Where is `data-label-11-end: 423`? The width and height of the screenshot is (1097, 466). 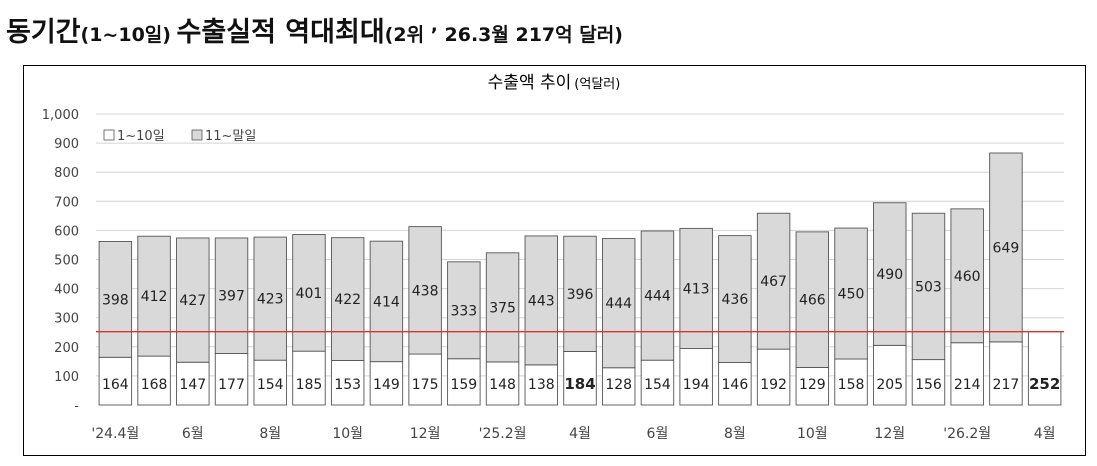
data-label-11-end: 423 is located at coordinates (270, 300).